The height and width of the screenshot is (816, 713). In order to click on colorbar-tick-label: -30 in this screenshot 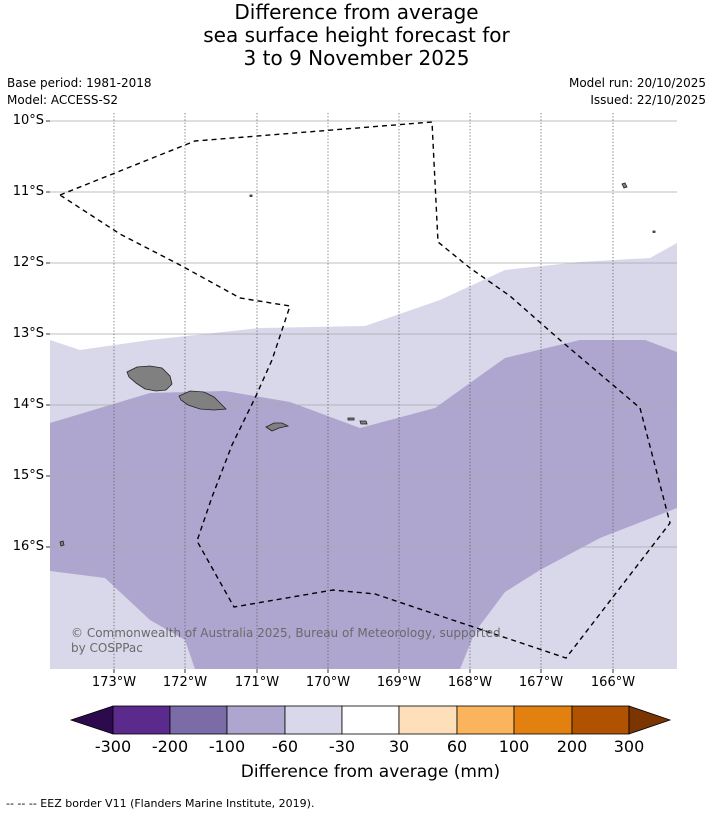, I will do `click(342, 746)`.